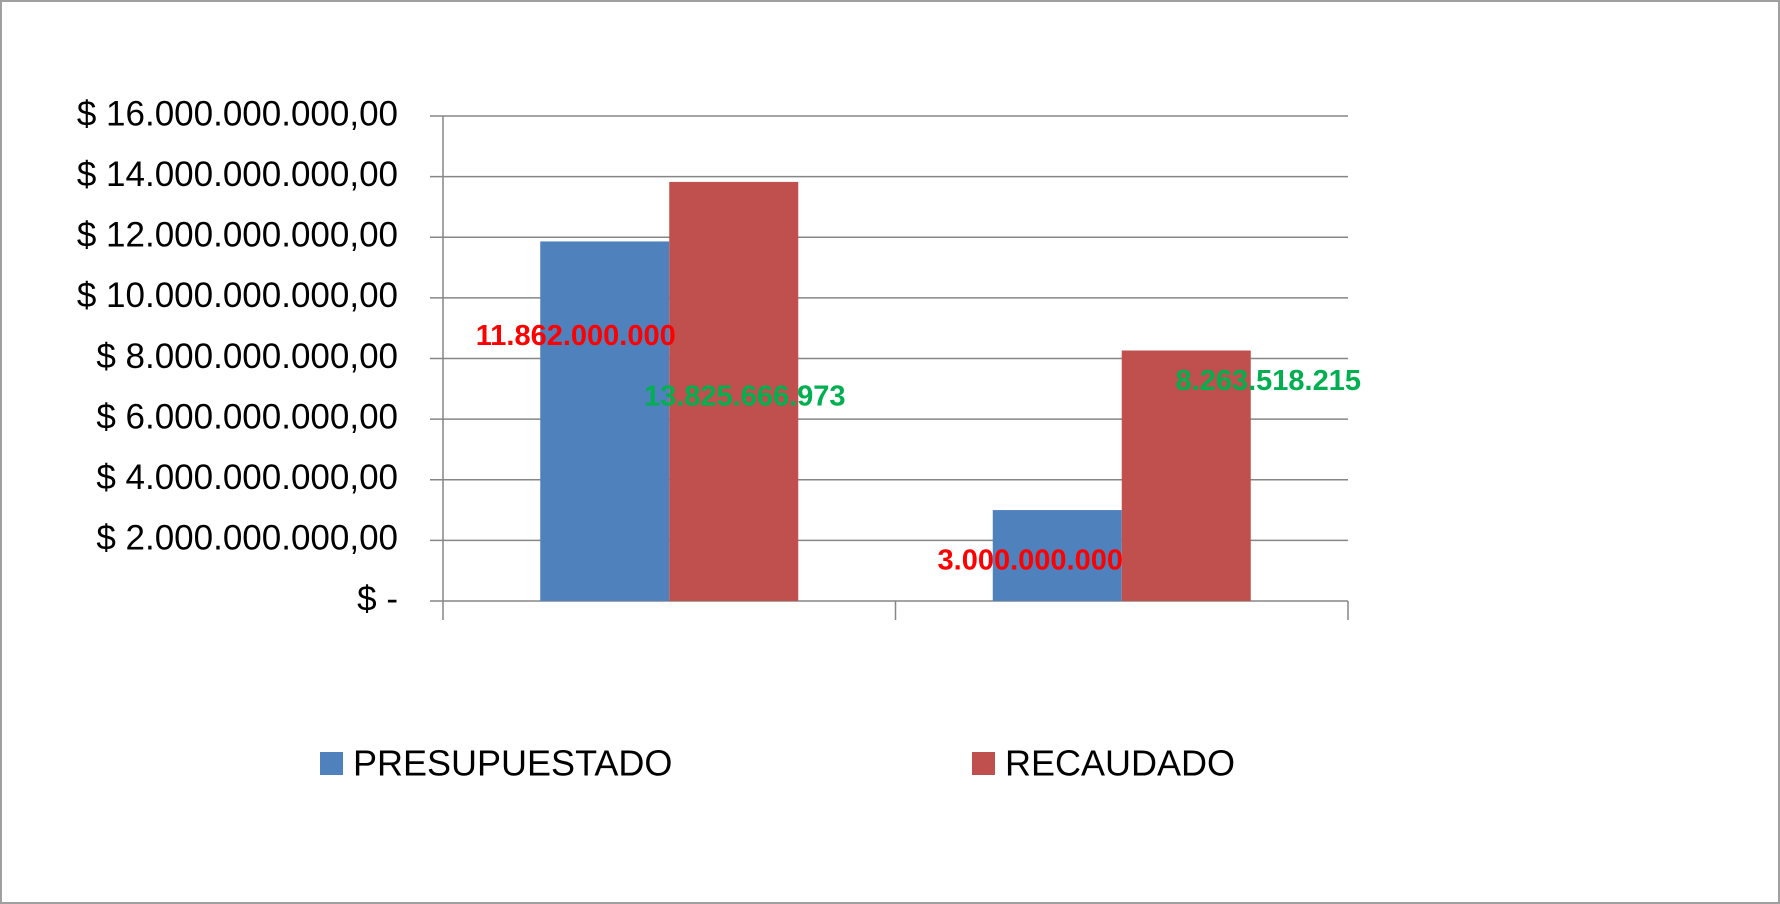 Image resolution: width=1780 pixels, height=904 pixels. What do you see at coordinates (1030, 561) in the screenshot?
I see `value-label: 3.000.000.000` at bounding box center [1030, 561].